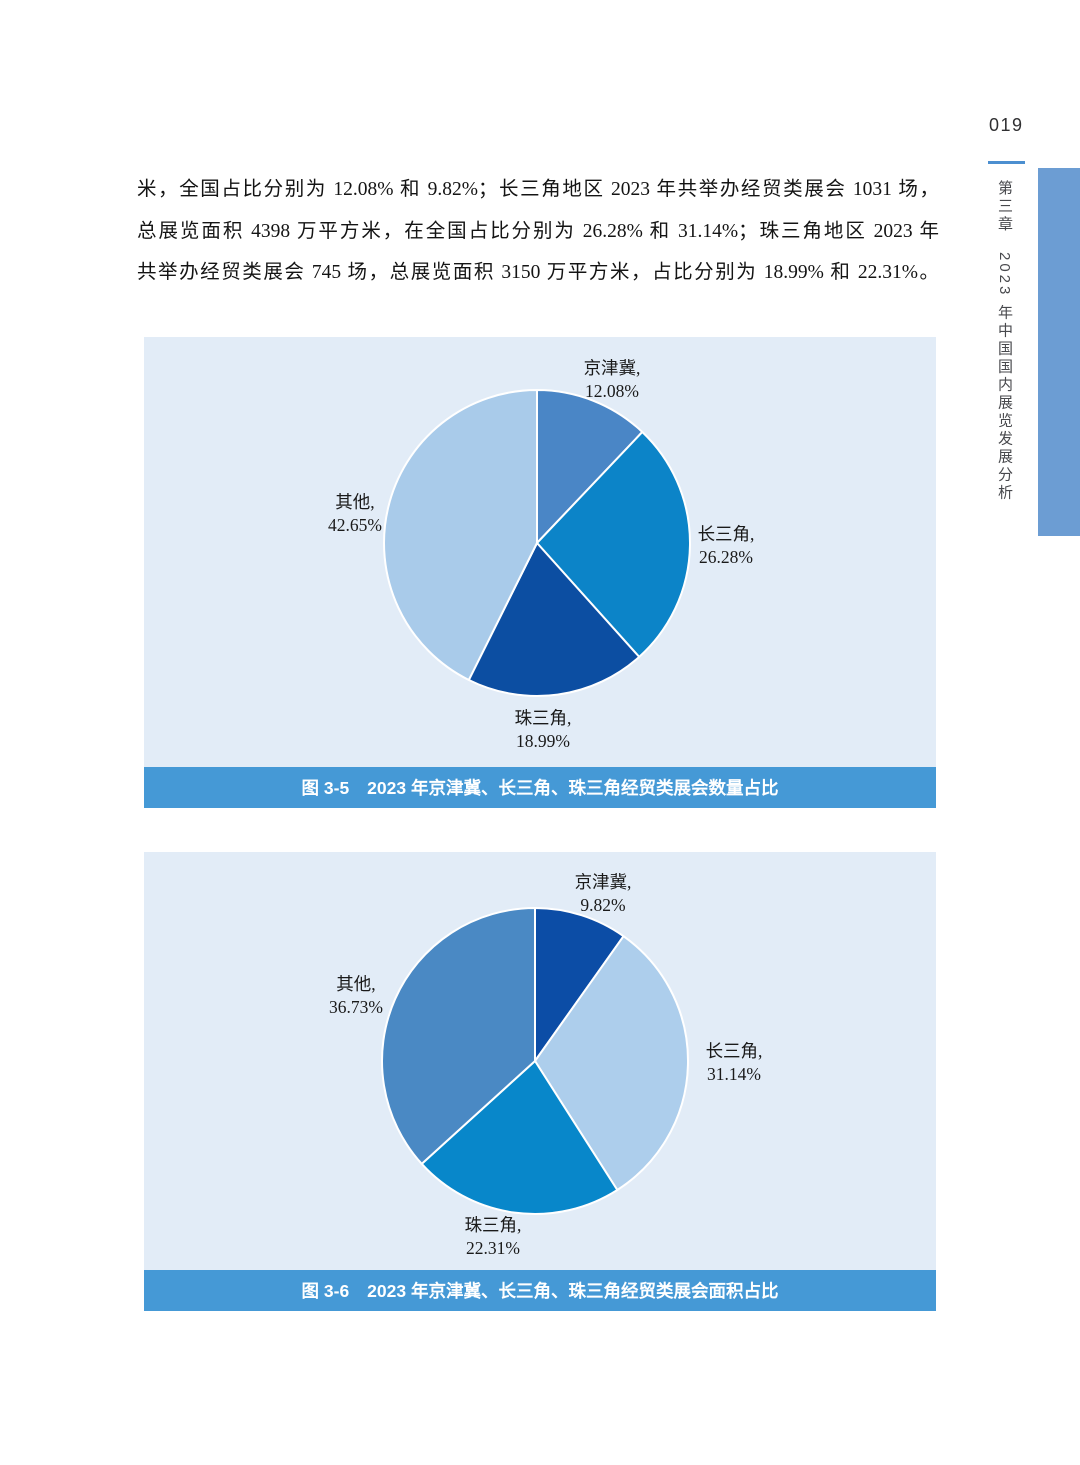  Describe the element at coordinates (493, 1237) in the screenshot. I see `pie2-label-zhusanjiao: 珠三角, 22.31%` at that location.